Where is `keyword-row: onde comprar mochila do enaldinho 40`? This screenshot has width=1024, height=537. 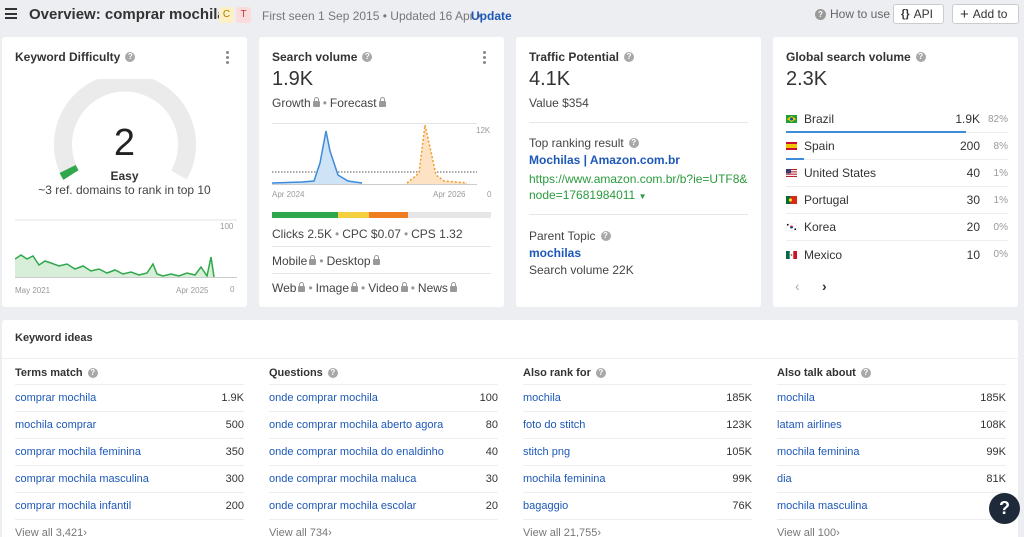 keyword-row: onde comprar mochila do enaldinho 40 is located at coordinates (383, 451).